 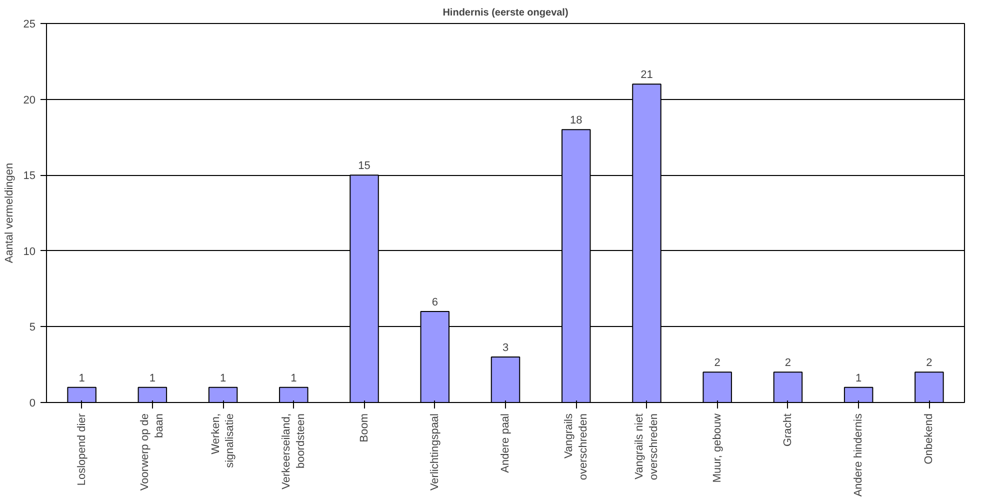 I want to click on x-tick-label: Boom, so click(x=364, y=427).